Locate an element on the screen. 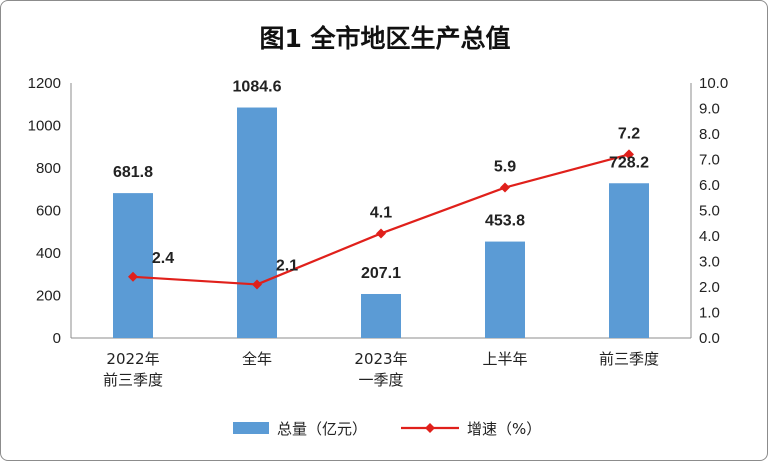 This screenshot has width=768, height=462. y-right-tick-label: 9.0 is located at coordinates (709, 109).